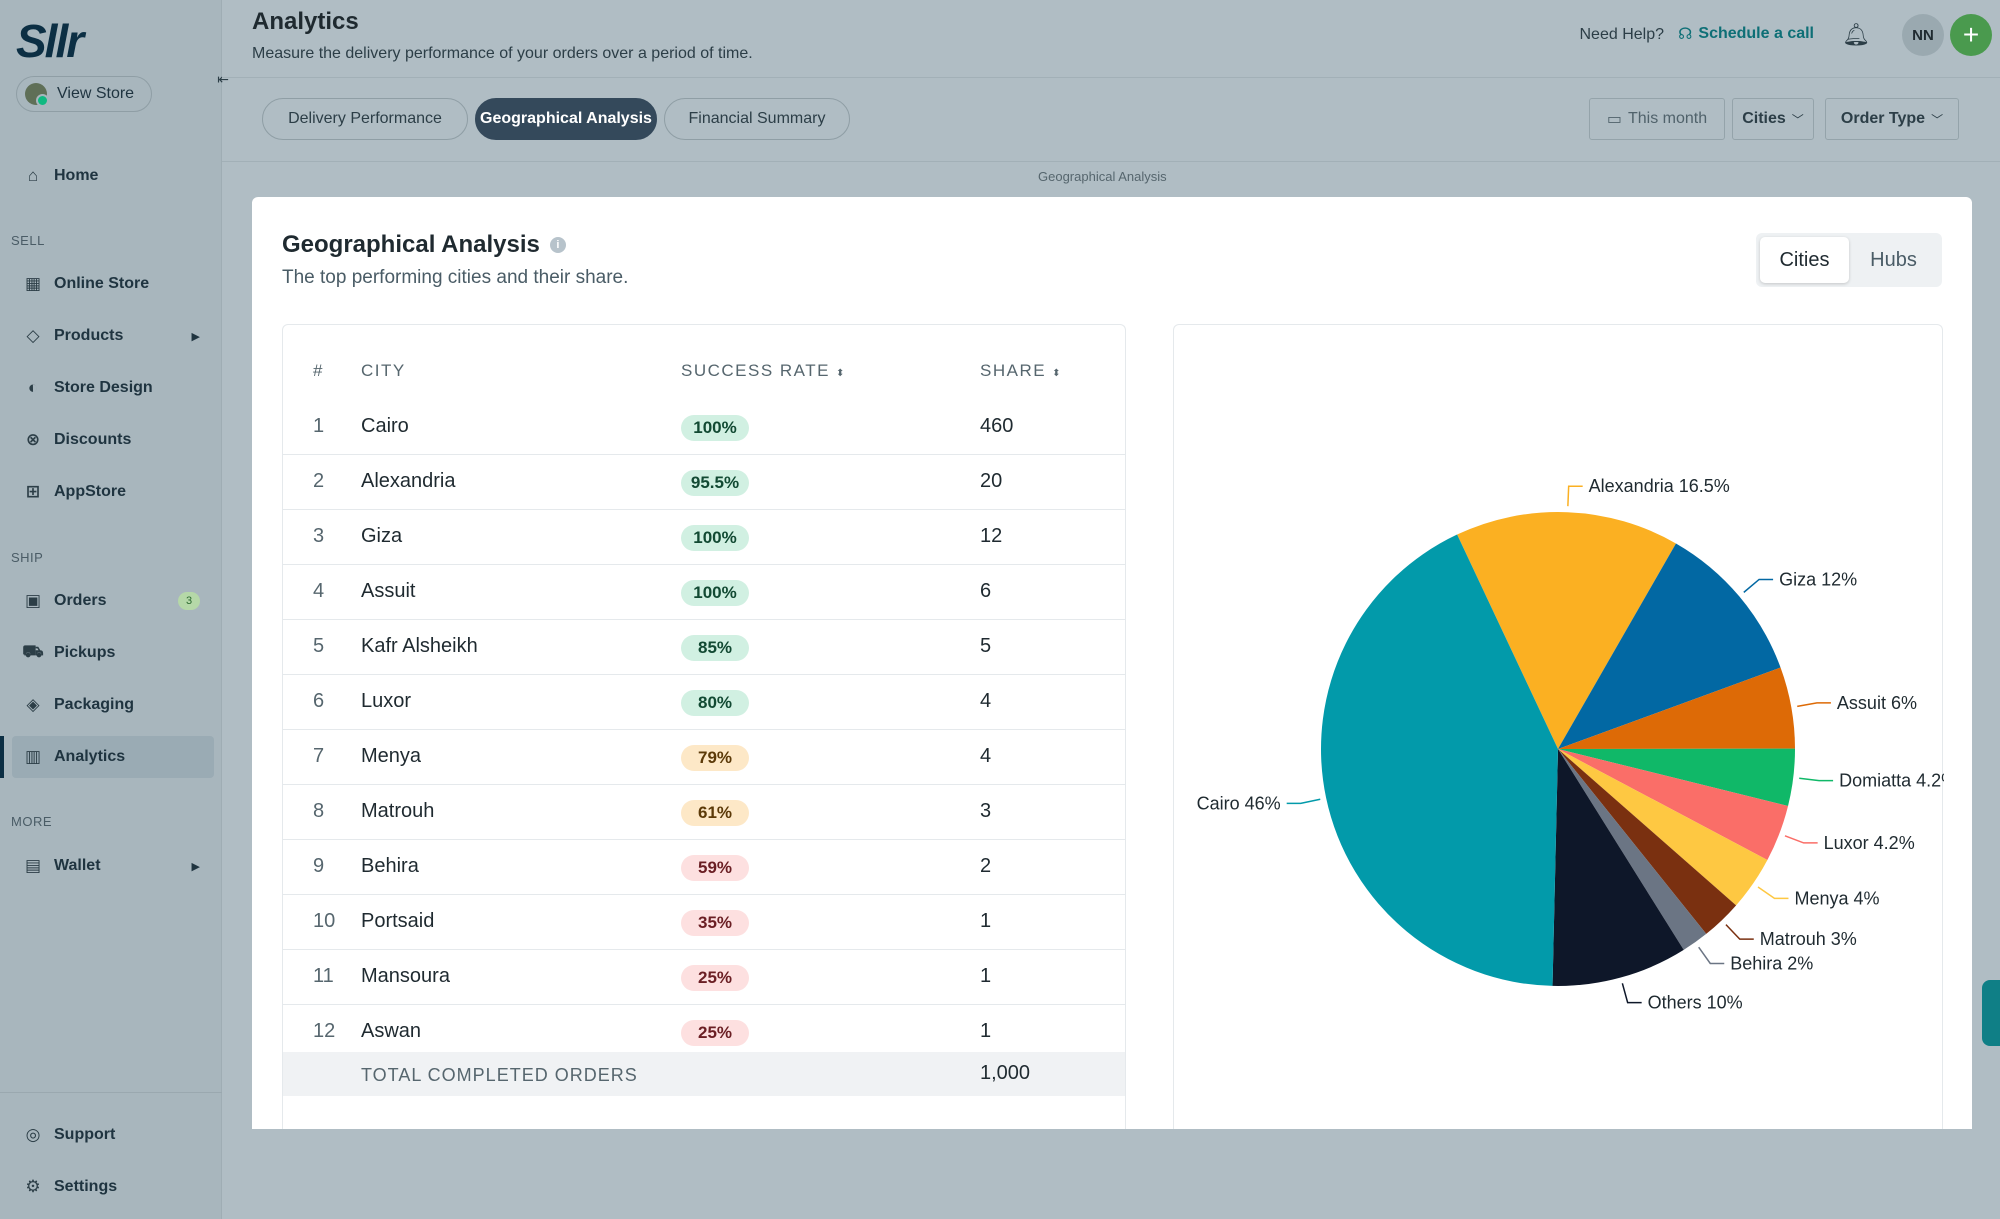 This screenshot has width=2000, height=1219. I want to click on row-index: 1, so click(319, 426).